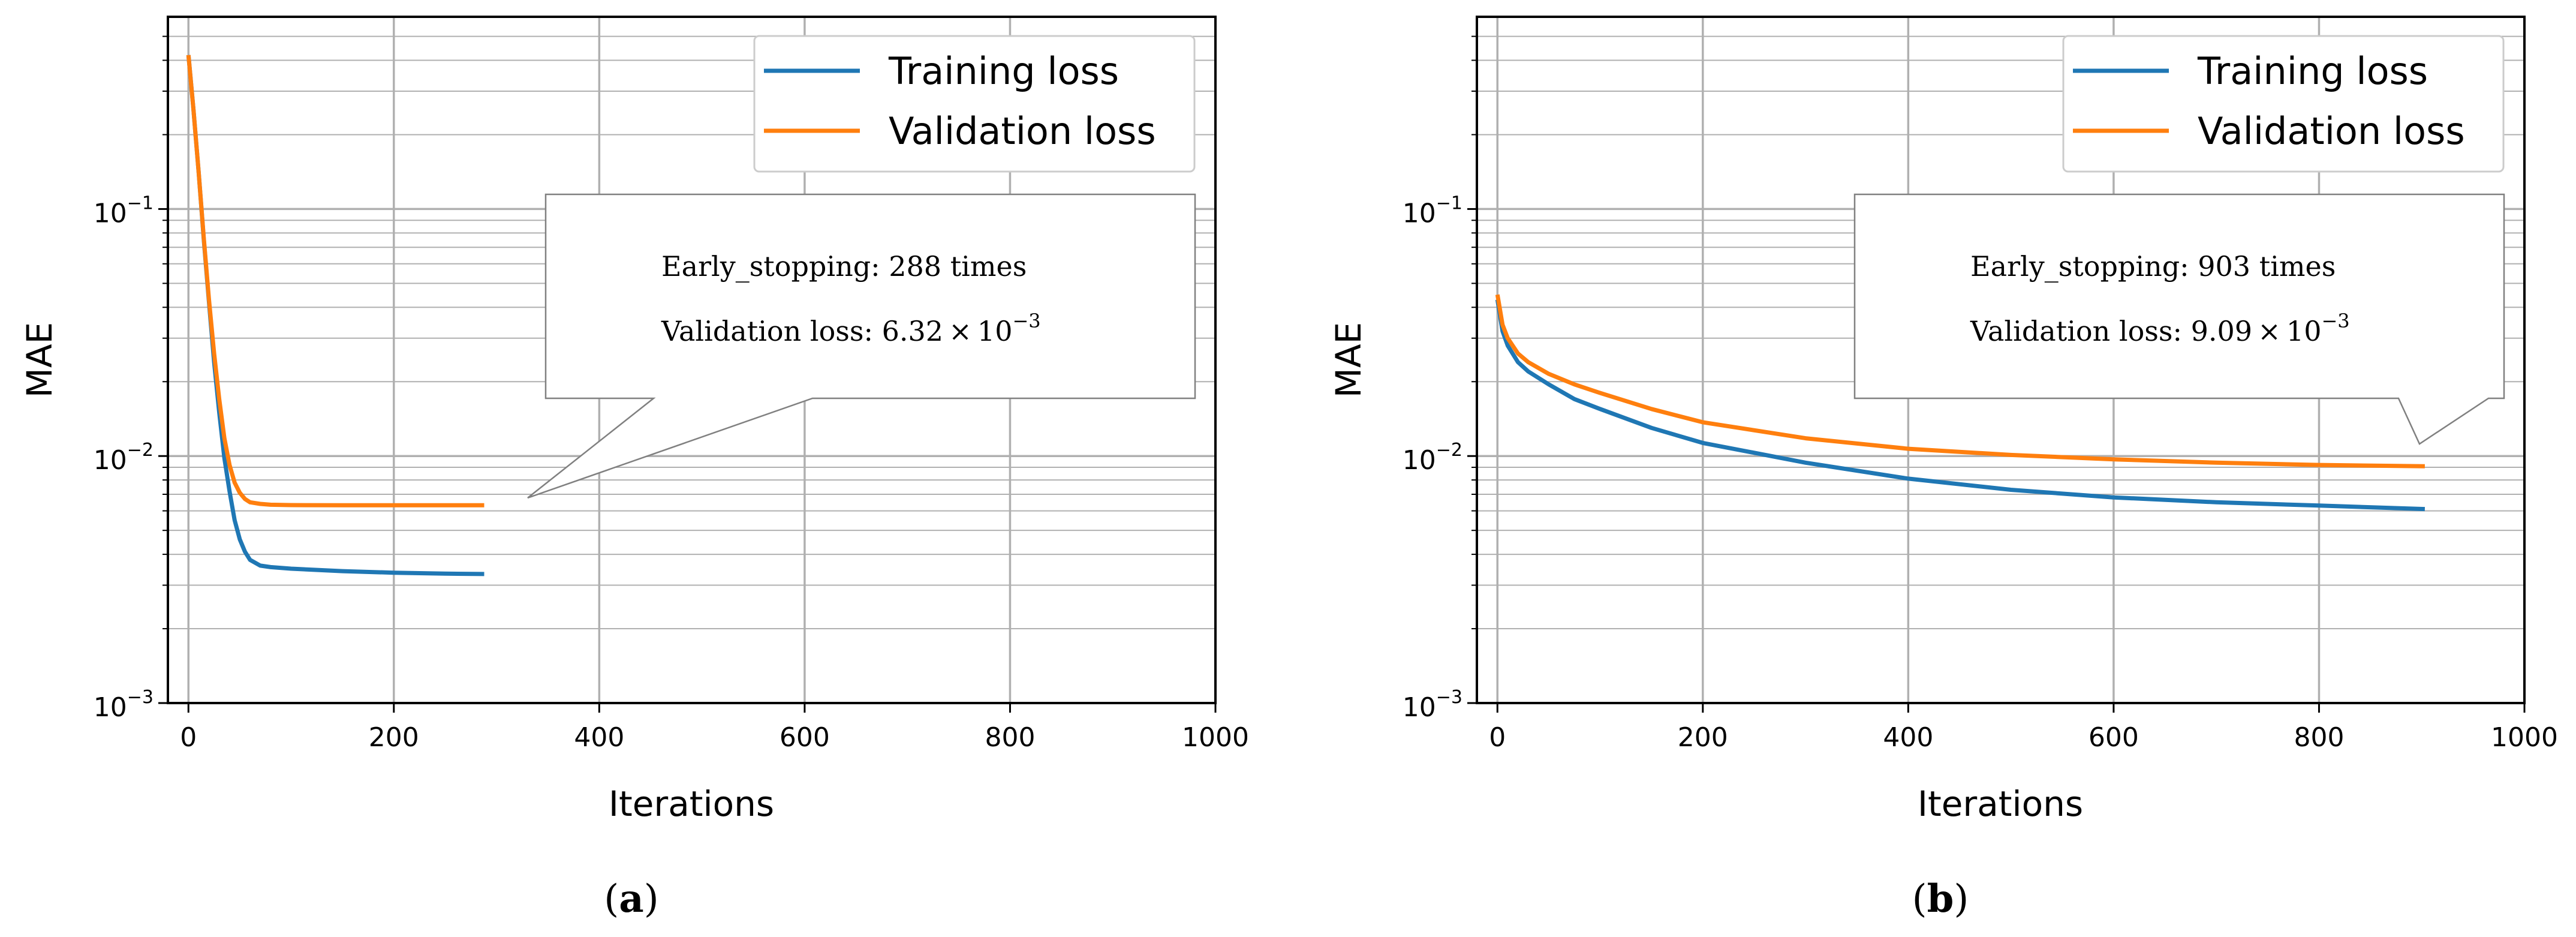 Image resolution: width=2576 pixels, height=937 pixels. Describe the element at coordinates (844, 266) in the screenshot. I see `annotation-early-stopping: Early_stopping: 288 times` at that location.